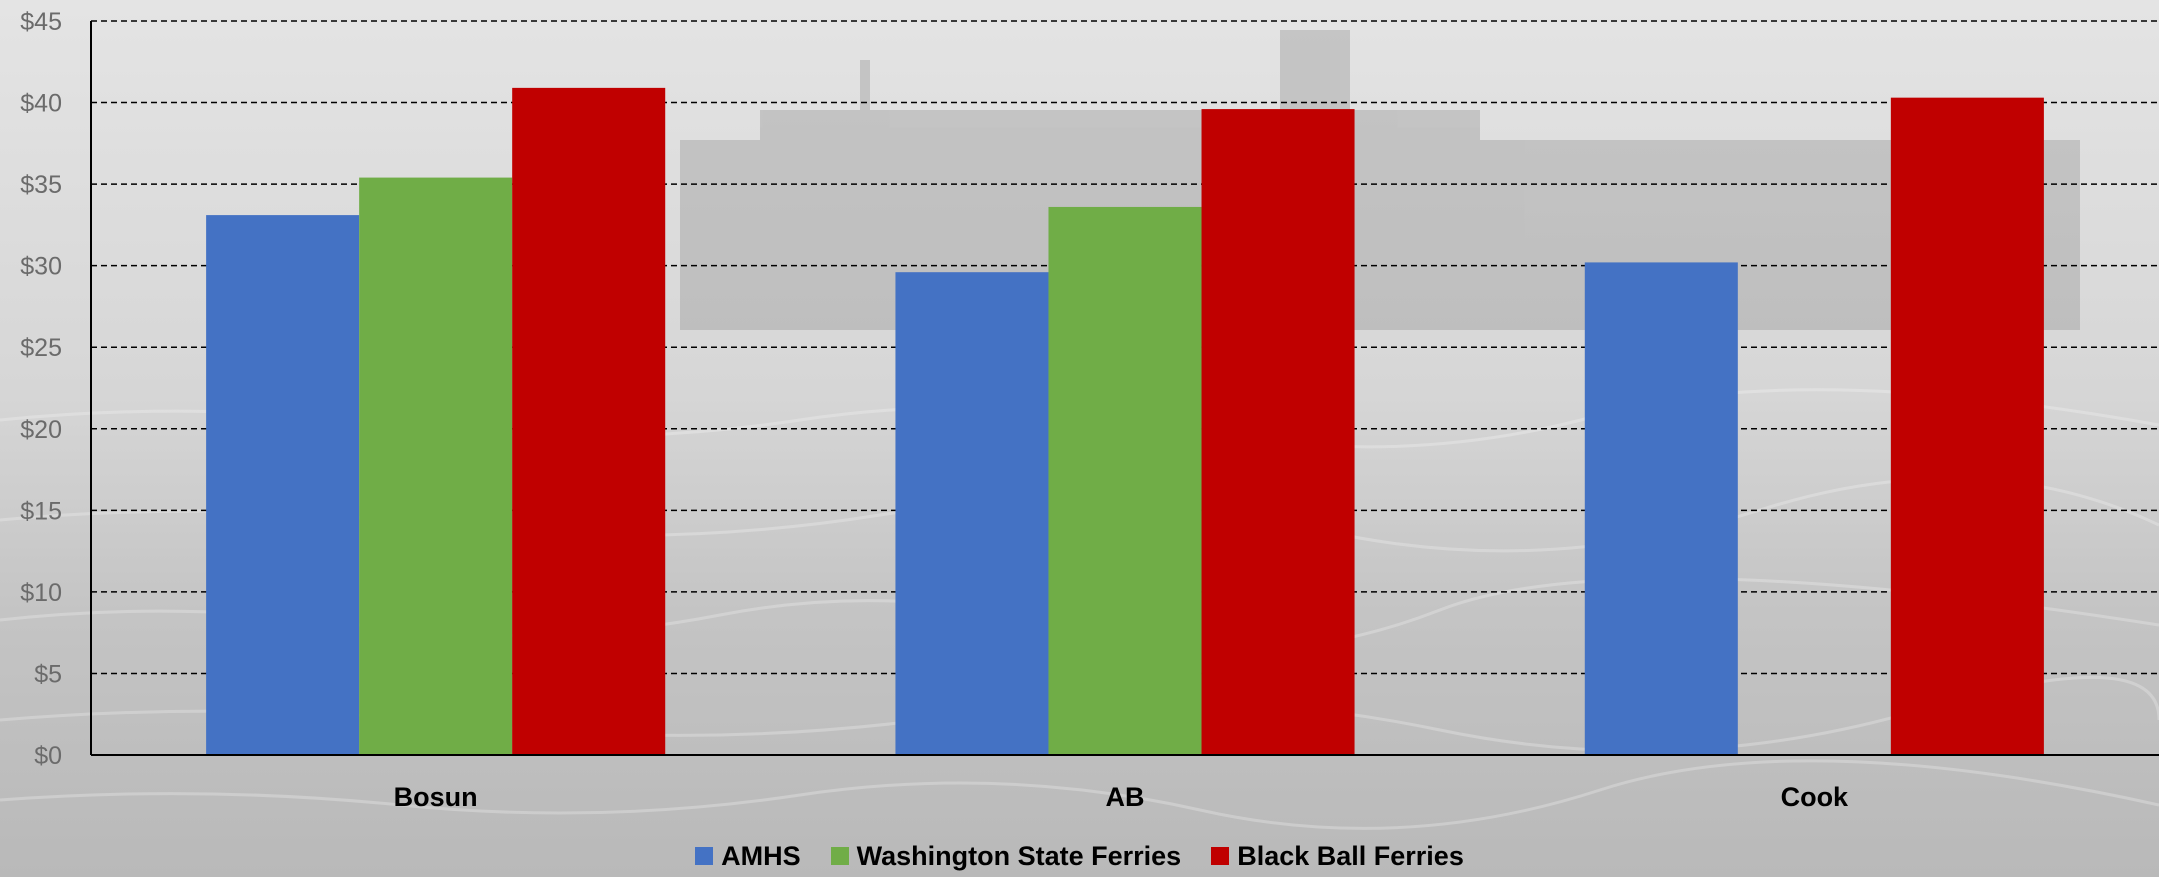 The image size is (2159, 877). I want to click on y-tick-label: $35, so click(41, 185).